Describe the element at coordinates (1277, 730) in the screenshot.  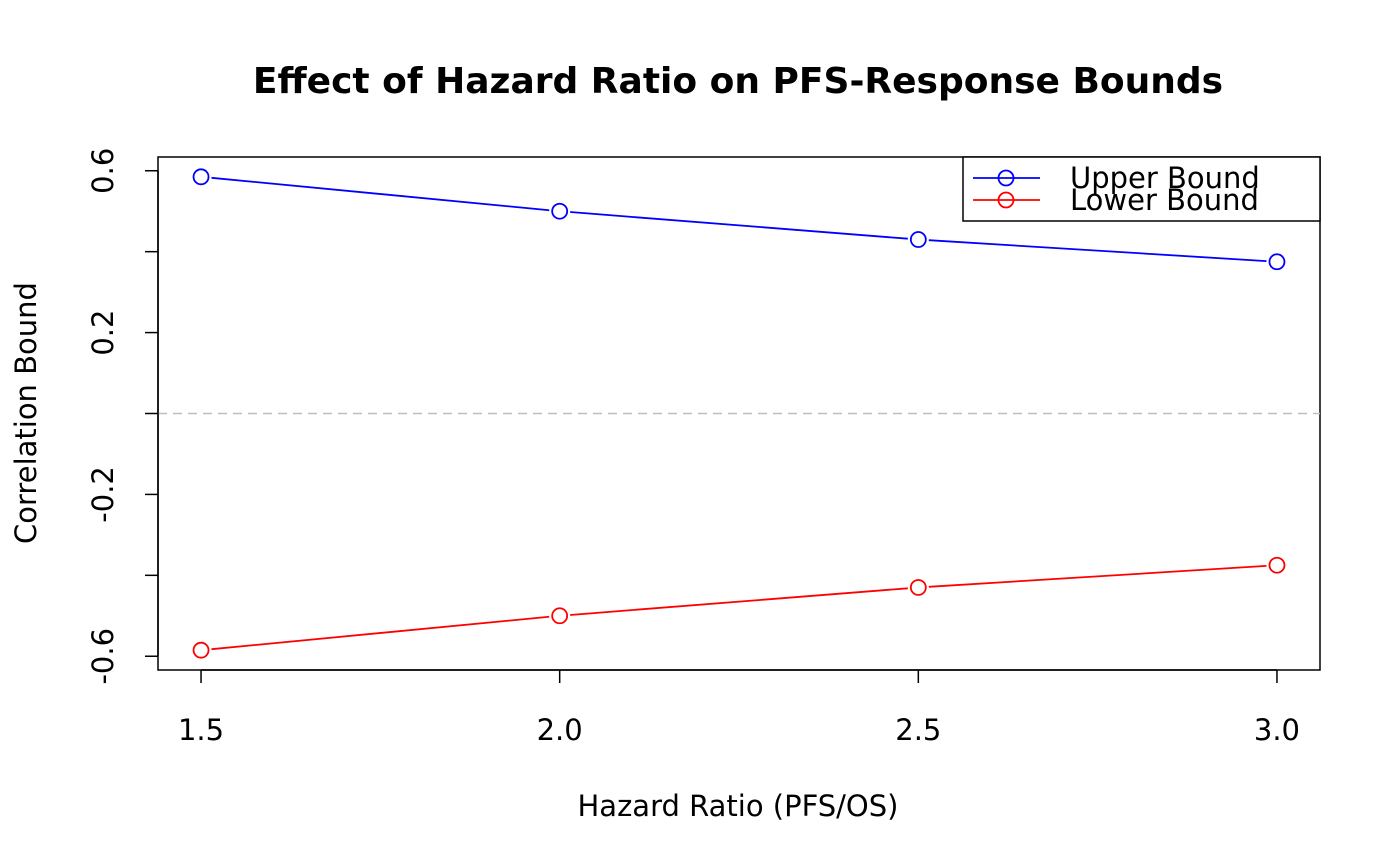
I see `x-tick-label: 3.0` at that location.